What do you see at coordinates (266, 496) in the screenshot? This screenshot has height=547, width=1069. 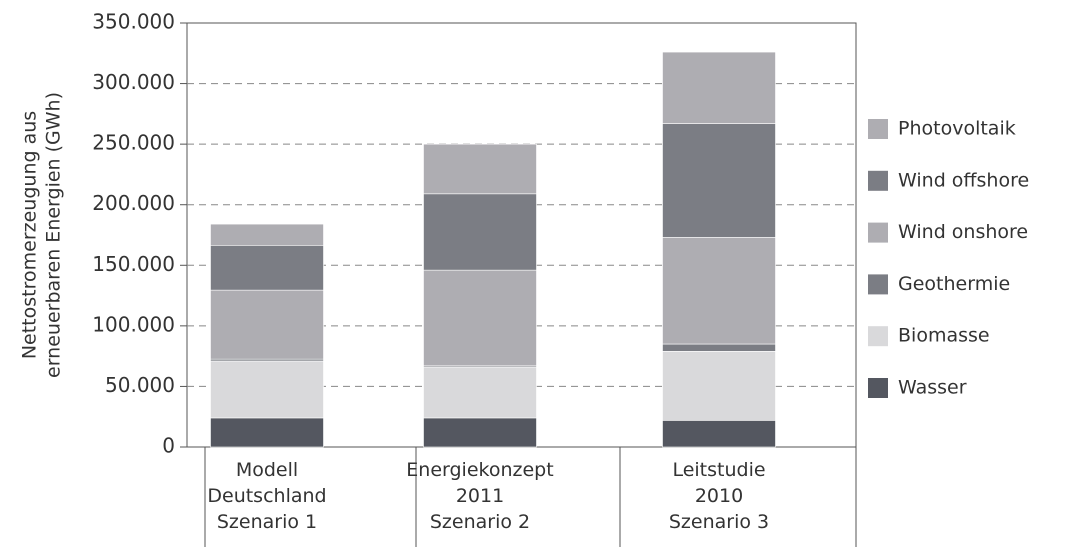 I see `x-tick-label: Modell Deutschland Szenario 1` at bounding box center [266, 496].